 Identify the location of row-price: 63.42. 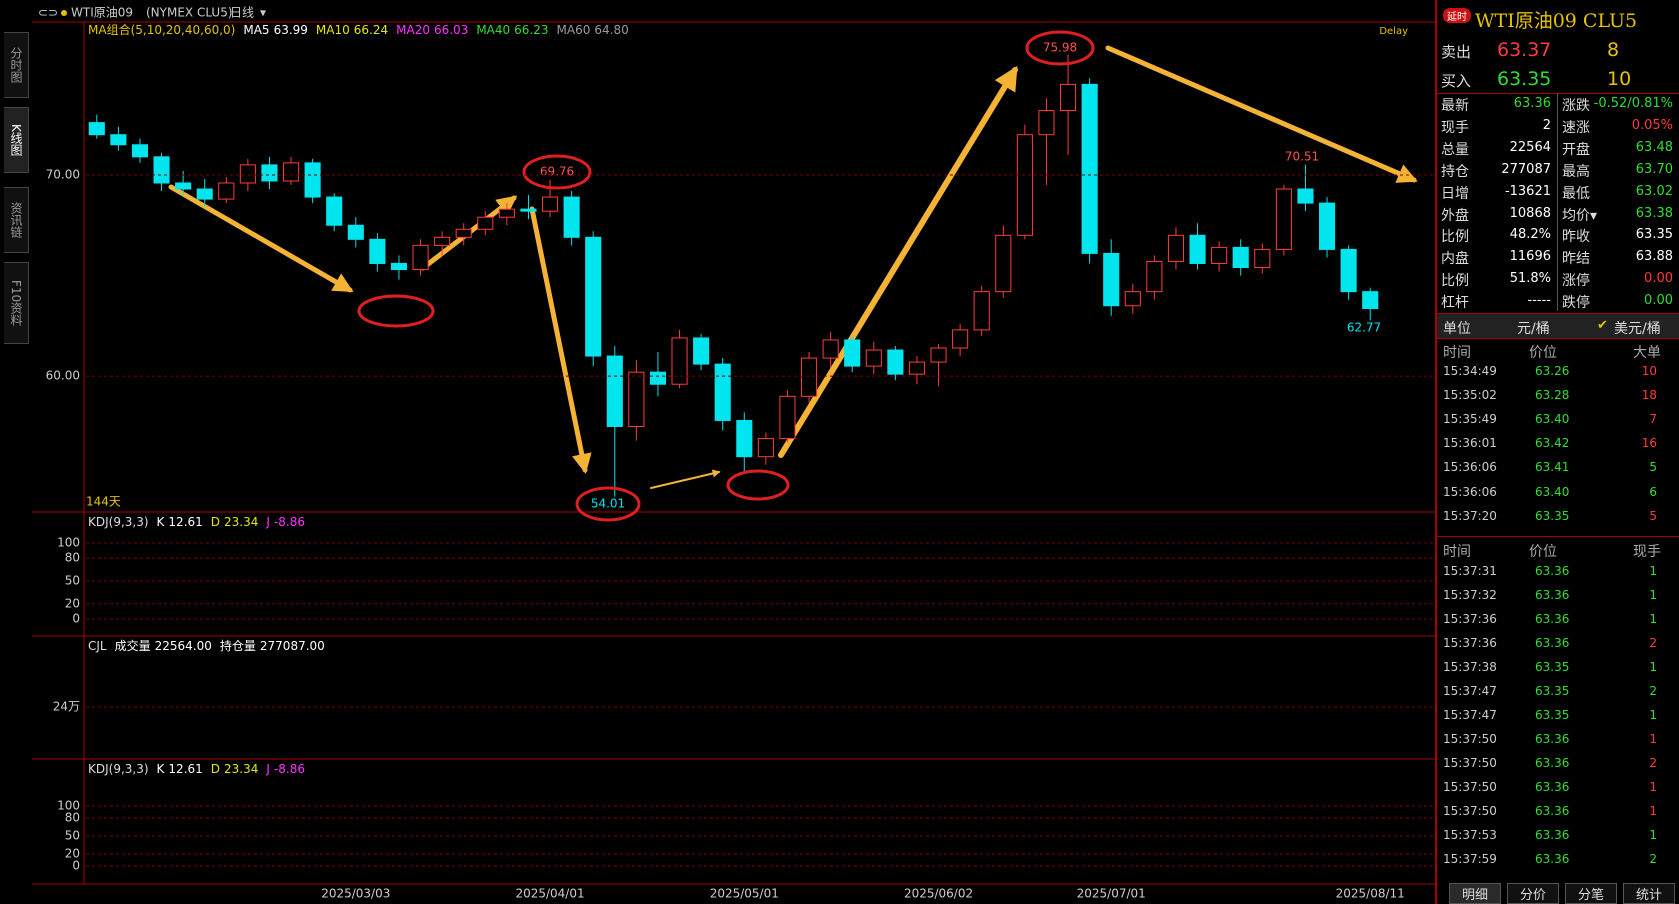
(1552, 443).